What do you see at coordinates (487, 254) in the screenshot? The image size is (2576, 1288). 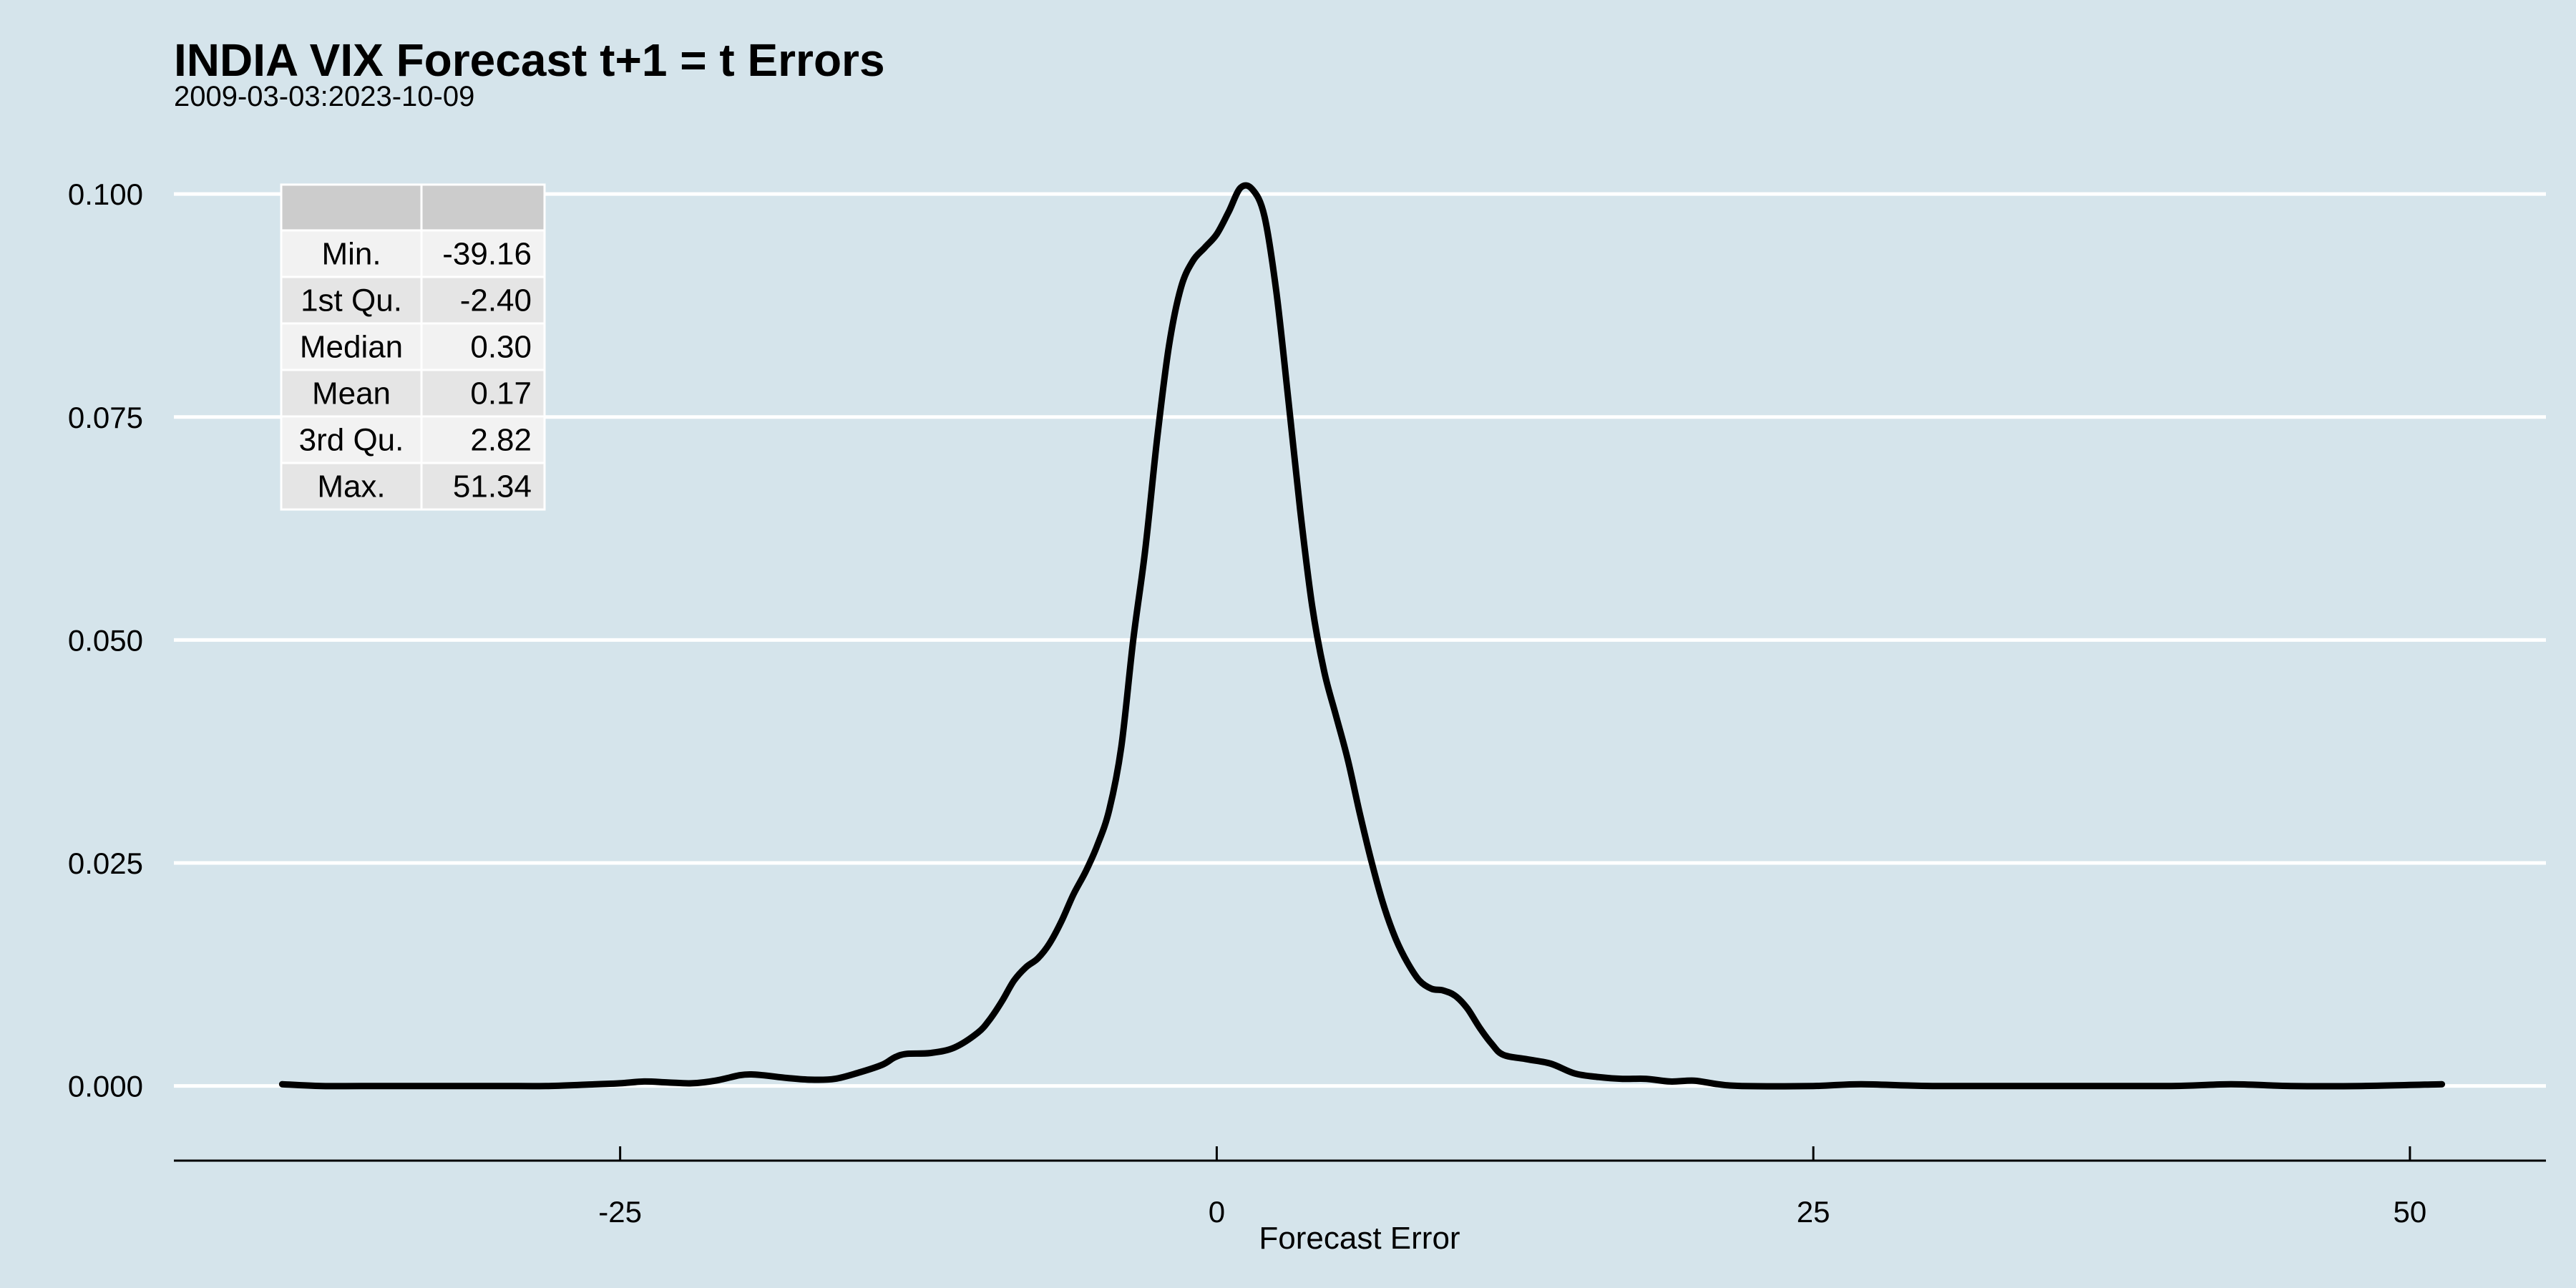 I see `stat-value: -39.16` at bounding box center [487, 254].